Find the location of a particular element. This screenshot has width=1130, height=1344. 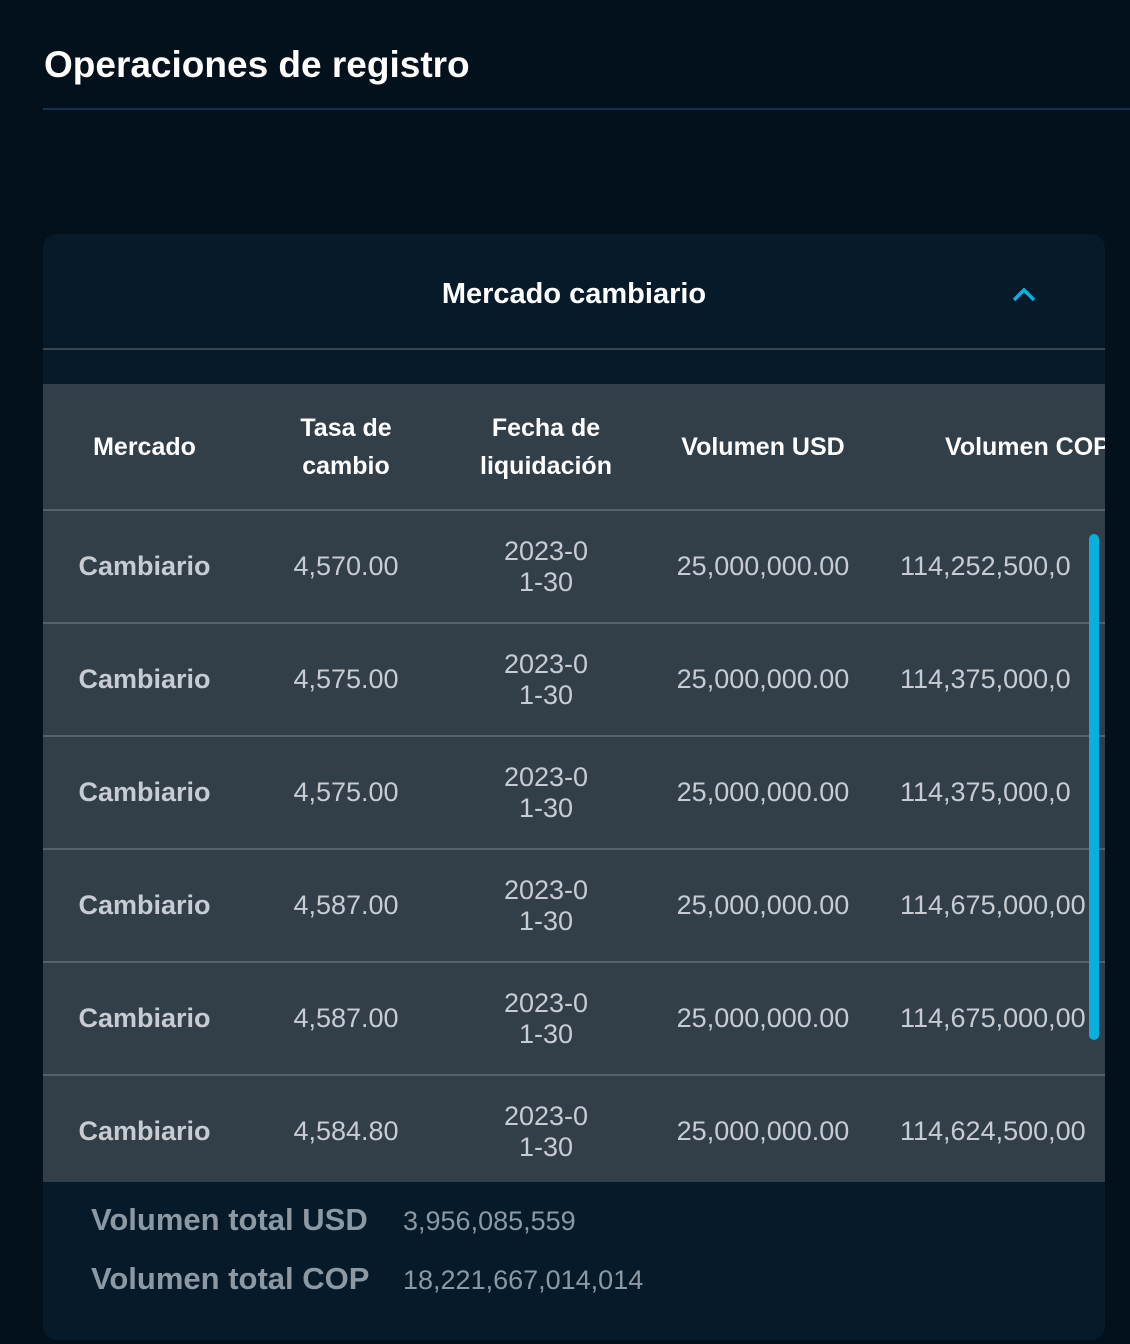

column-header-fecha: Fecha de liquidación is located at coordinates (546, 447).